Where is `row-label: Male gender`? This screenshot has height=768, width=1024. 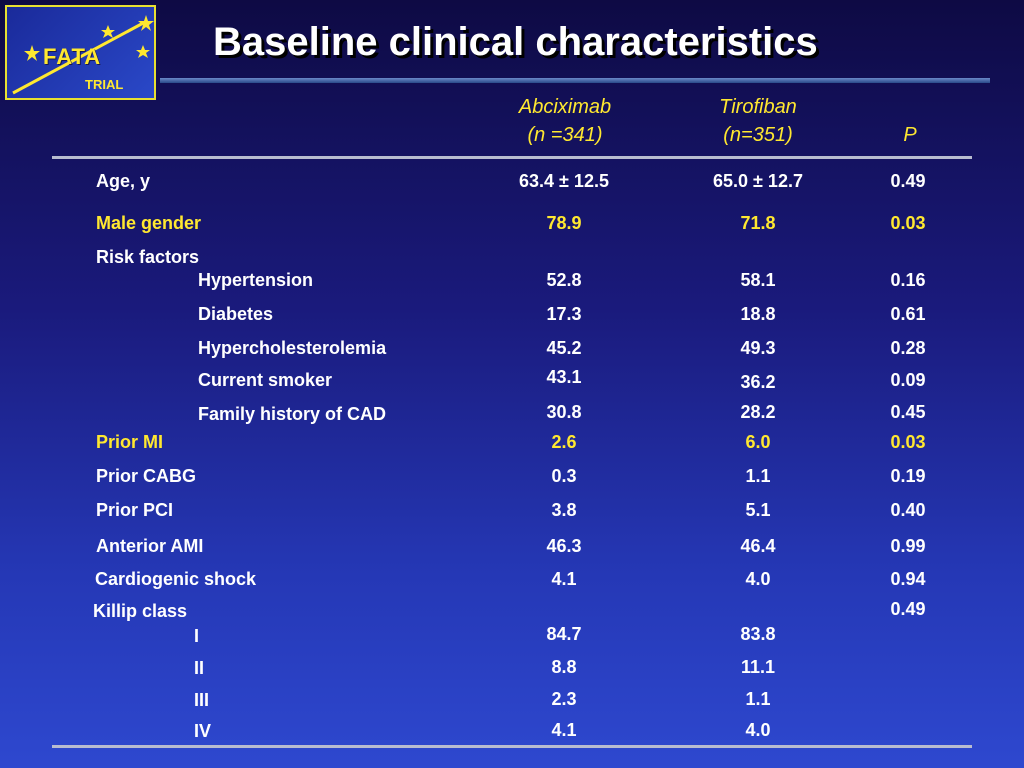
row-label: Male gender is located at coordinates (149, 223).